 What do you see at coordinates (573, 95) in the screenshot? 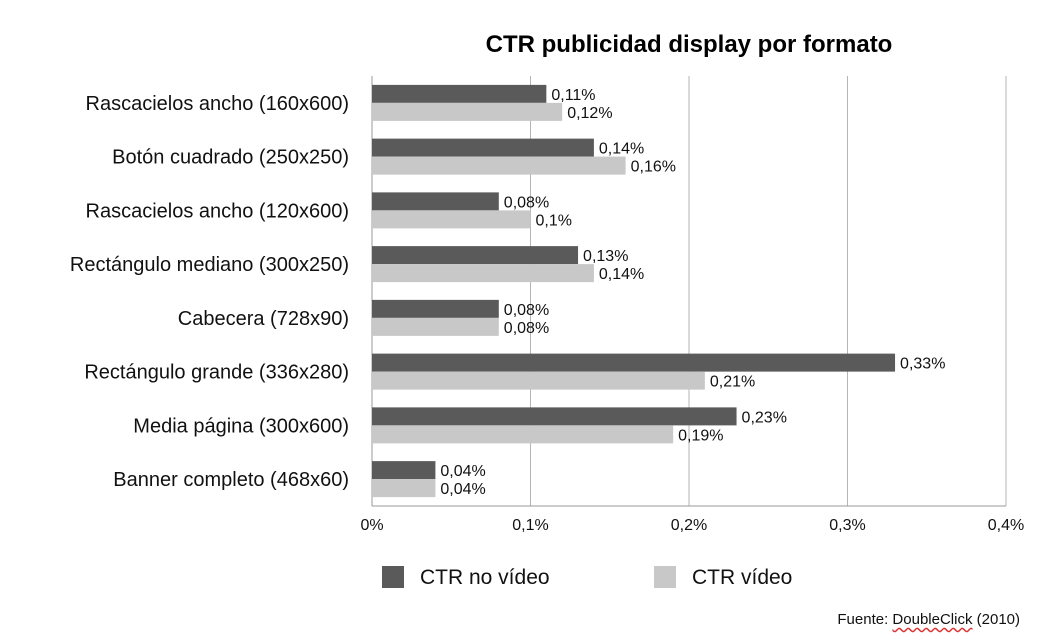
I see `data-label: 0,11%` at bounding box center [573, 95].